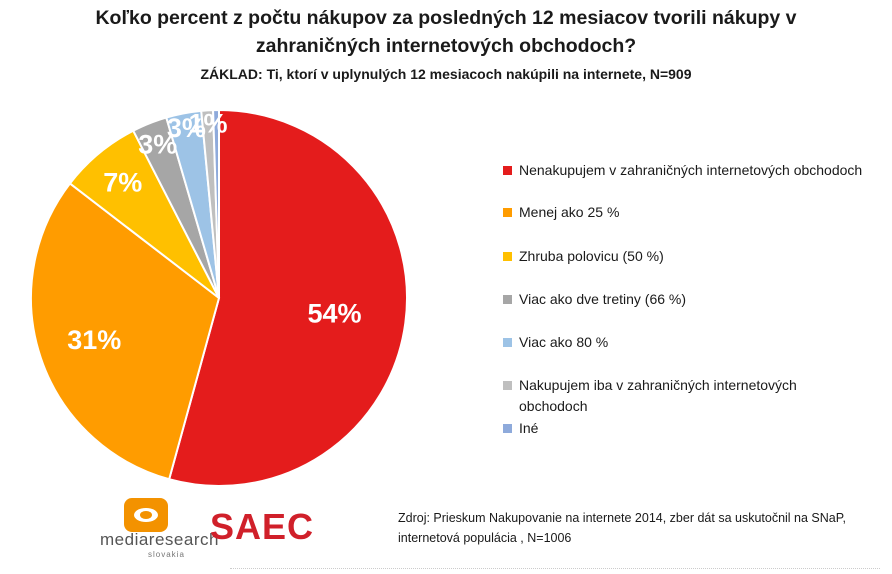 The height and width of the screenshot is (574, 892). What do you see at coordinates (555, 568) in the screenshot?
I see `footer-divider` at bounding box center [555, 568].